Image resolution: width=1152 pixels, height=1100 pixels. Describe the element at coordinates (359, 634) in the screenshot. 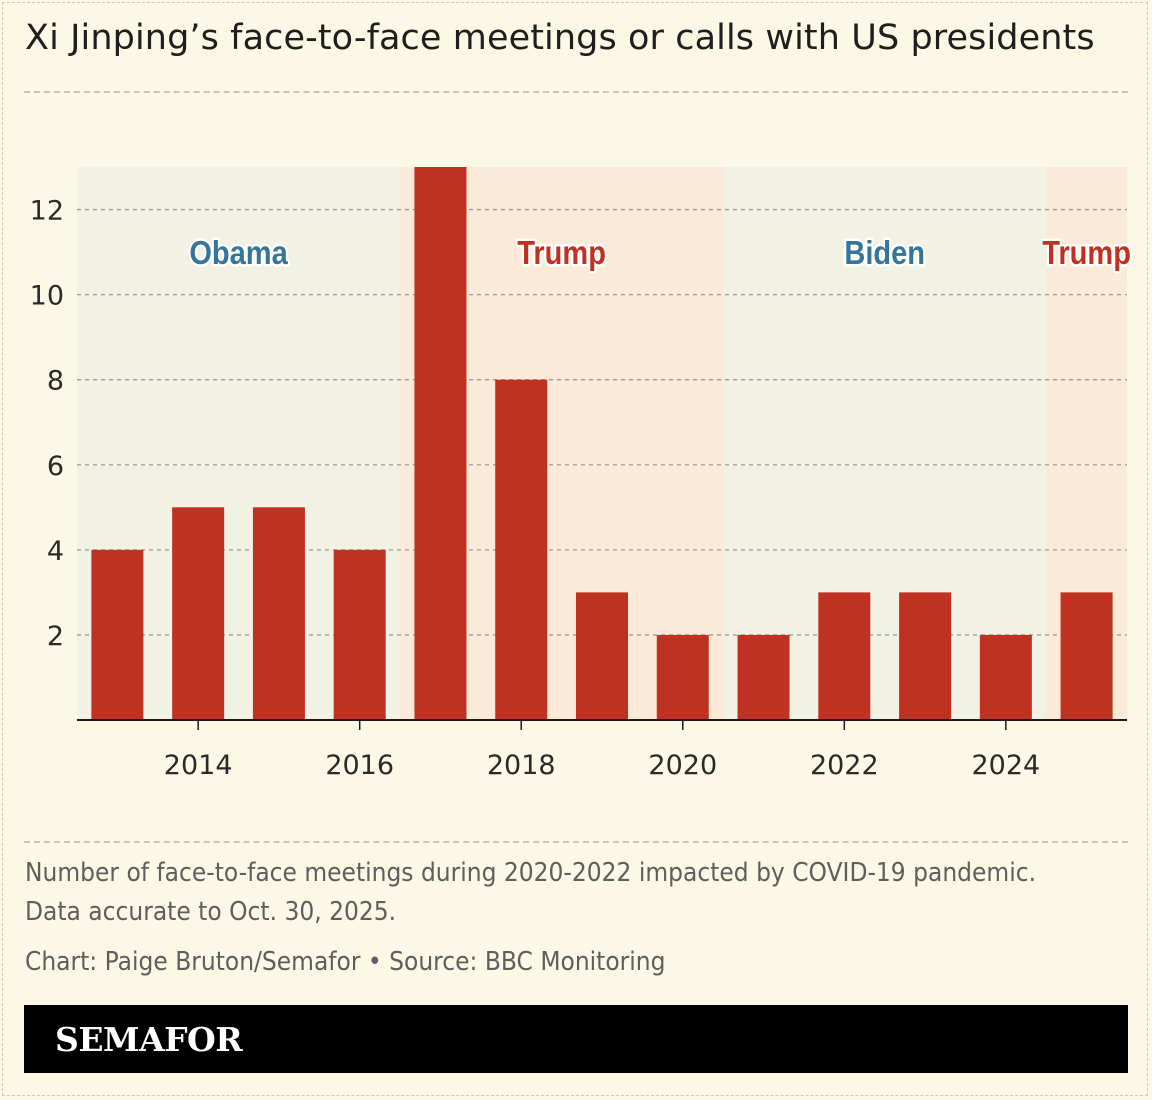

I see `bar-2016` at that location.